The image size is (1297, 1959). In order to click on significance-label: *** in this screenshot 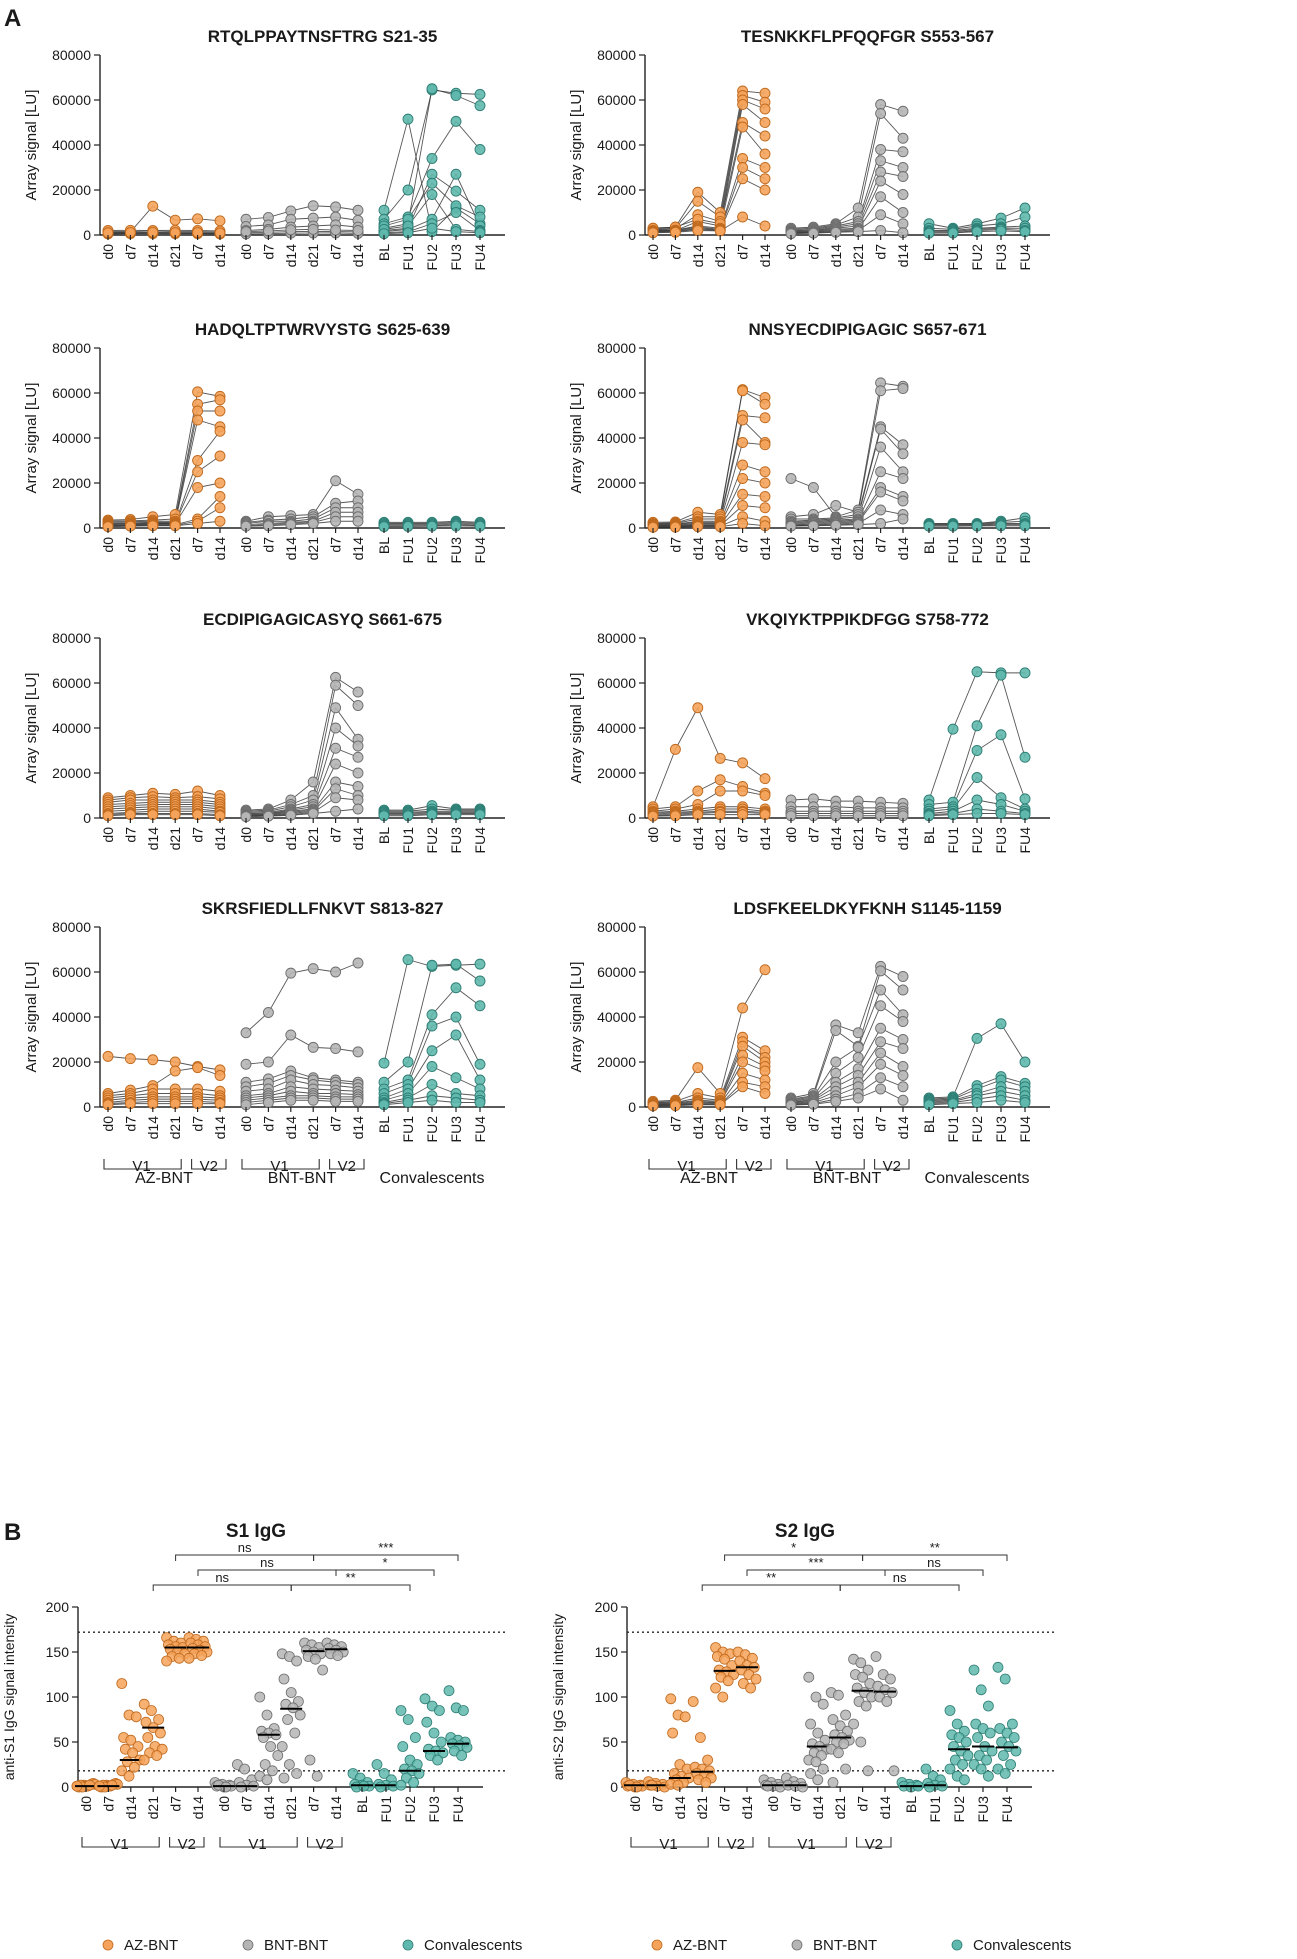, I will do `click(385, 1547)`.